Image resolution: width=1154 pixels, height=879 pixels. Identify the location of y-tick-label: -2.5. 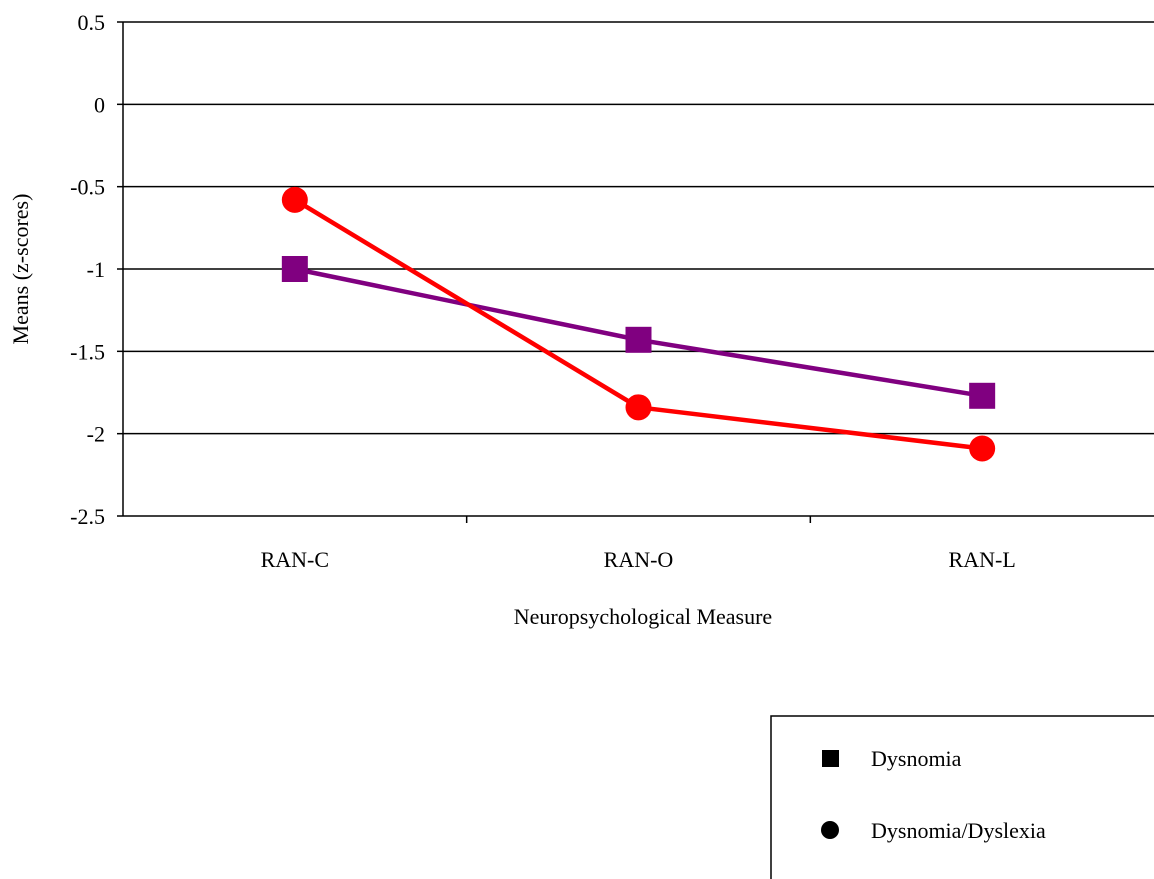
(87, 516).